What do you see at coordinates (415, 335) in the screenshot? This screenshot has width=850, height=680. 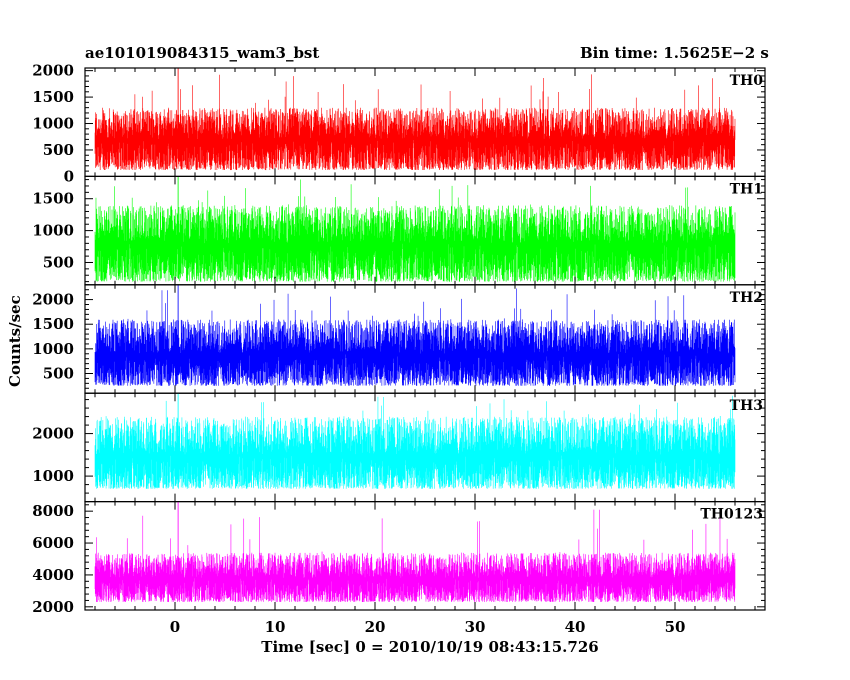 I see `series-th2` at bounding box center [415, 335].